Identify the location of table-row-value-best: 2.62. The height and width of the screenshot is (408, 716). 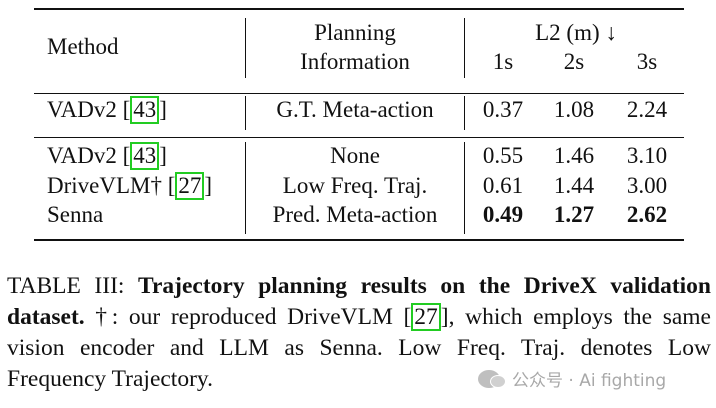
(647, 214).